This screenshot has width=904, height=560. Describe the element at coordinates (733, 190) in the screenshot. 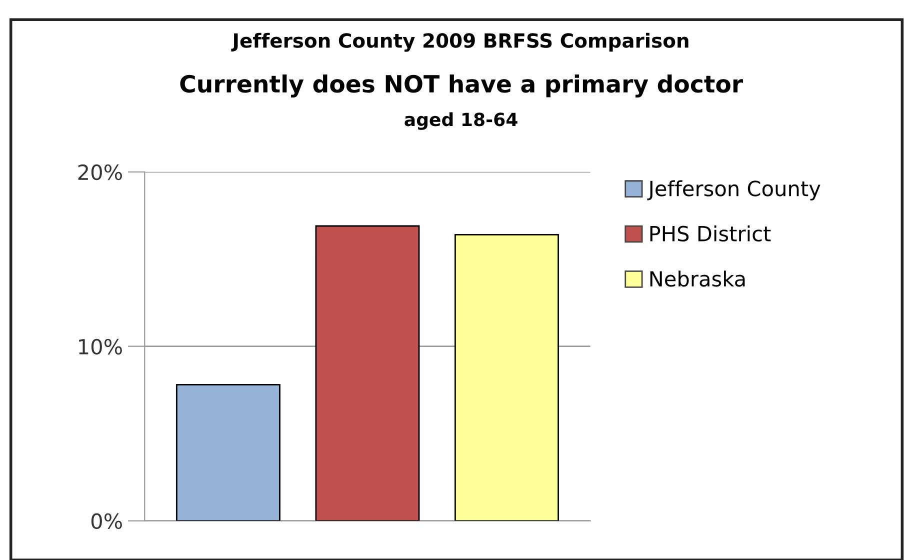

I see `legend-label: Jefferson County` at that location.